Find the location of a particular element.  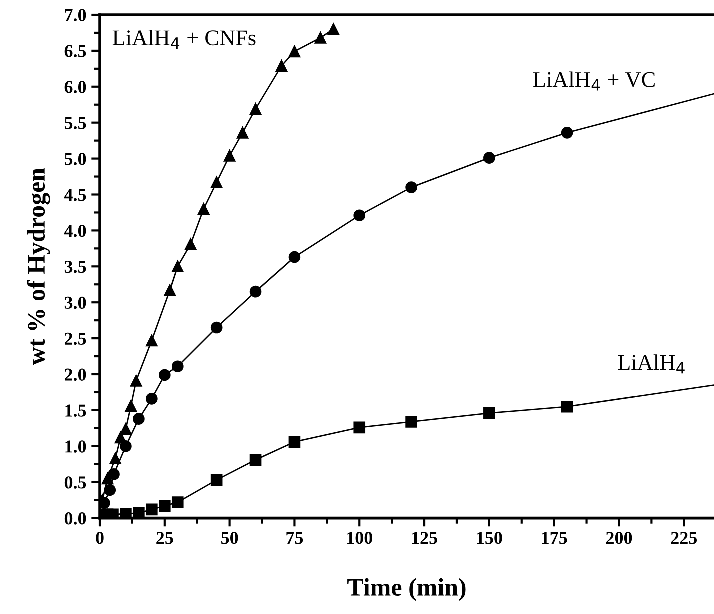

y-tick-label: 0.5 is located at coordinates (75, 482).